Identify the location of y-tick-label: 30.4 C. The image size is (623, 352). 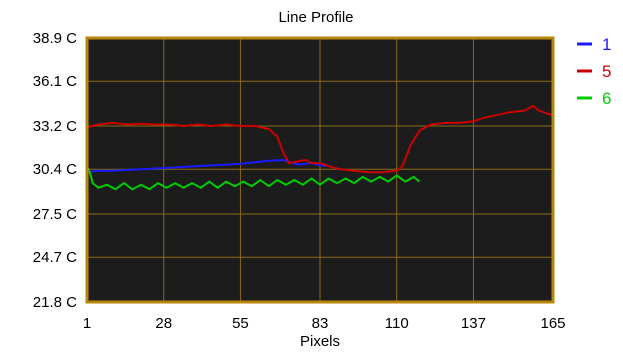
(55, 169).